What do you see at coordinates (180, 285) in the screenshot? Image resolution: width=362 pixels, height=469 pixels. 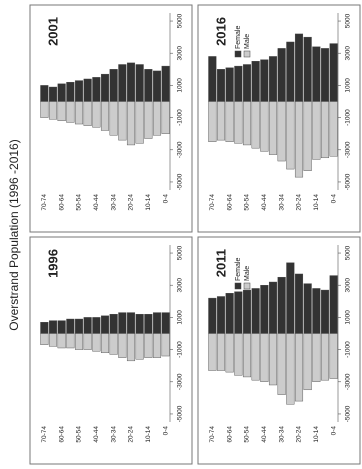 I see `x-tick-label: 3000` at bounding box center [180, 285].